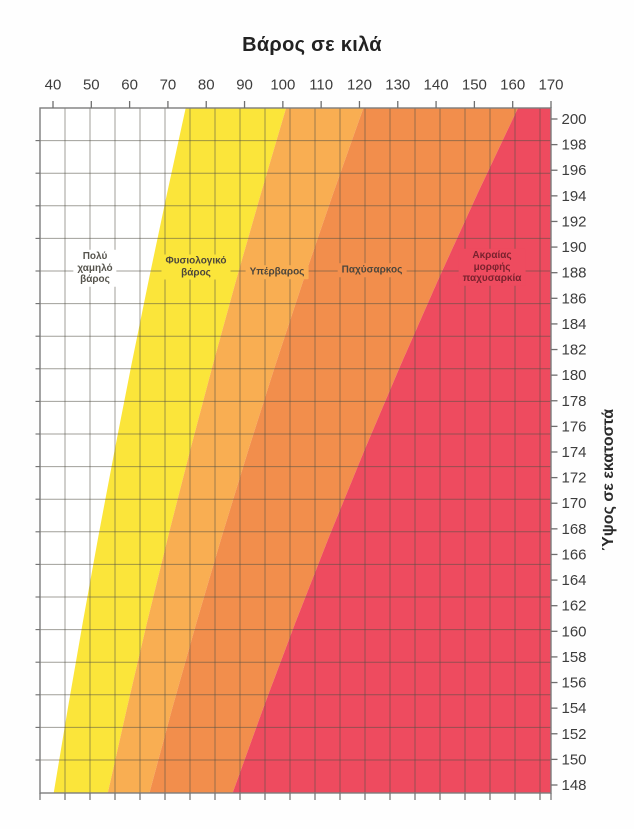 This screenshot has height=829, width=634. What do you see at coordinates (573, 785) in the screenshot?
I see `y-tick-label: 148` at bounding box center [573, 785].